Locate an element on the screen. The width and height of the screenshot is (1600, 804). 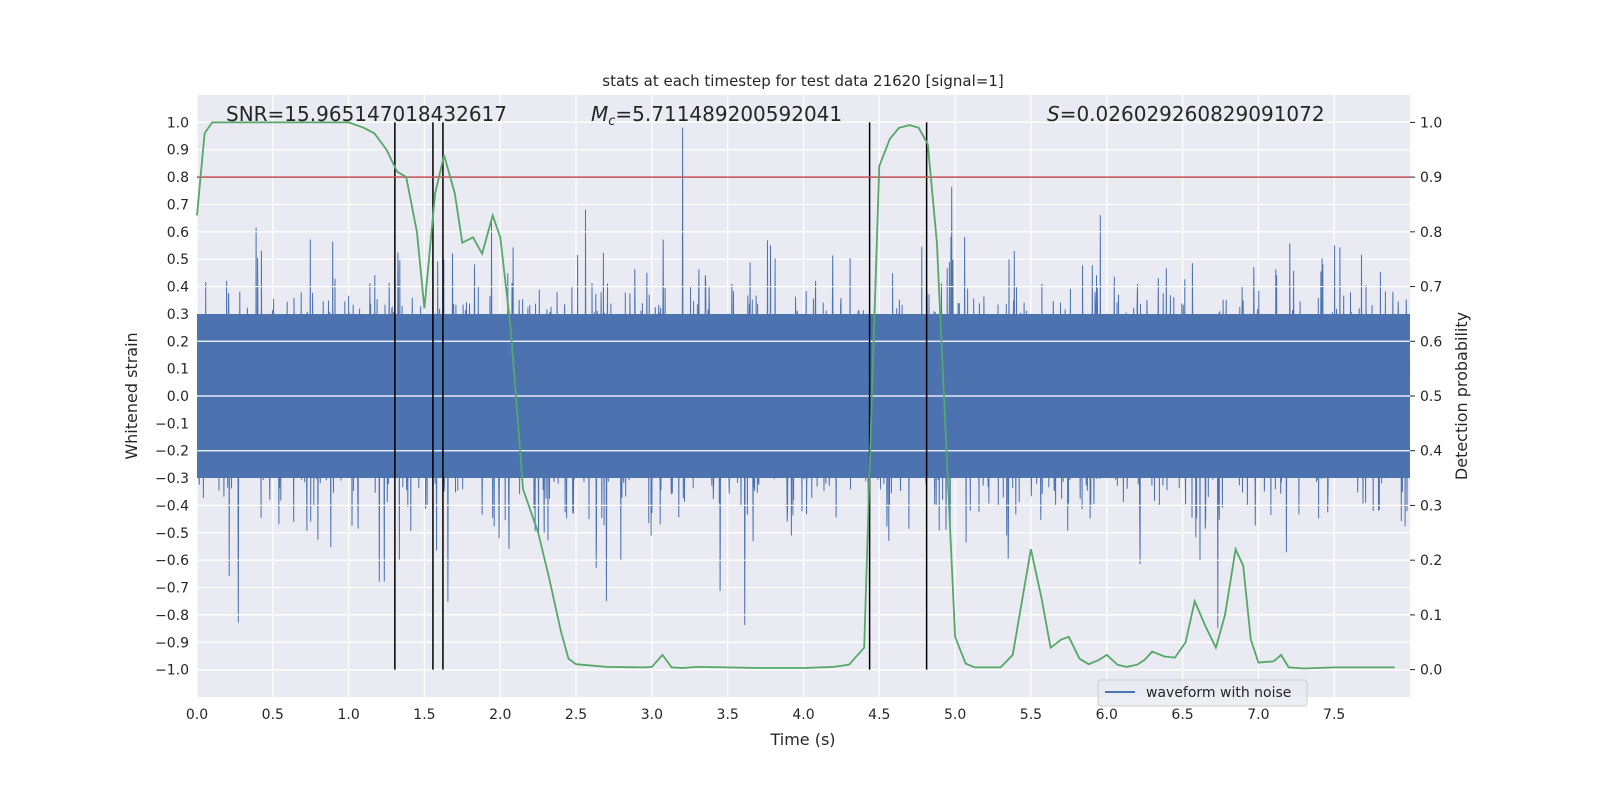
y2-tick-label: 0.2 is located at coordinates (1431, 561).